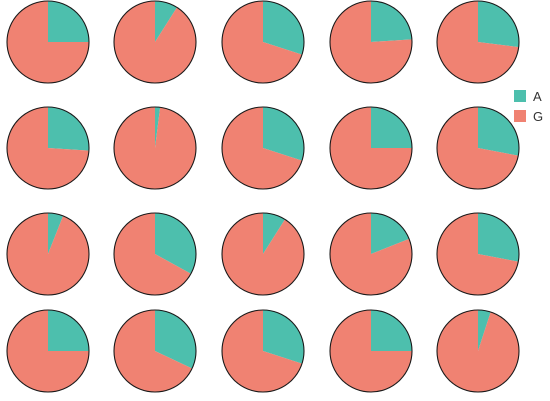 The width and height of the screenshot is (550, 401). I want to click on pie-12-slice-A, so click(176, 243).